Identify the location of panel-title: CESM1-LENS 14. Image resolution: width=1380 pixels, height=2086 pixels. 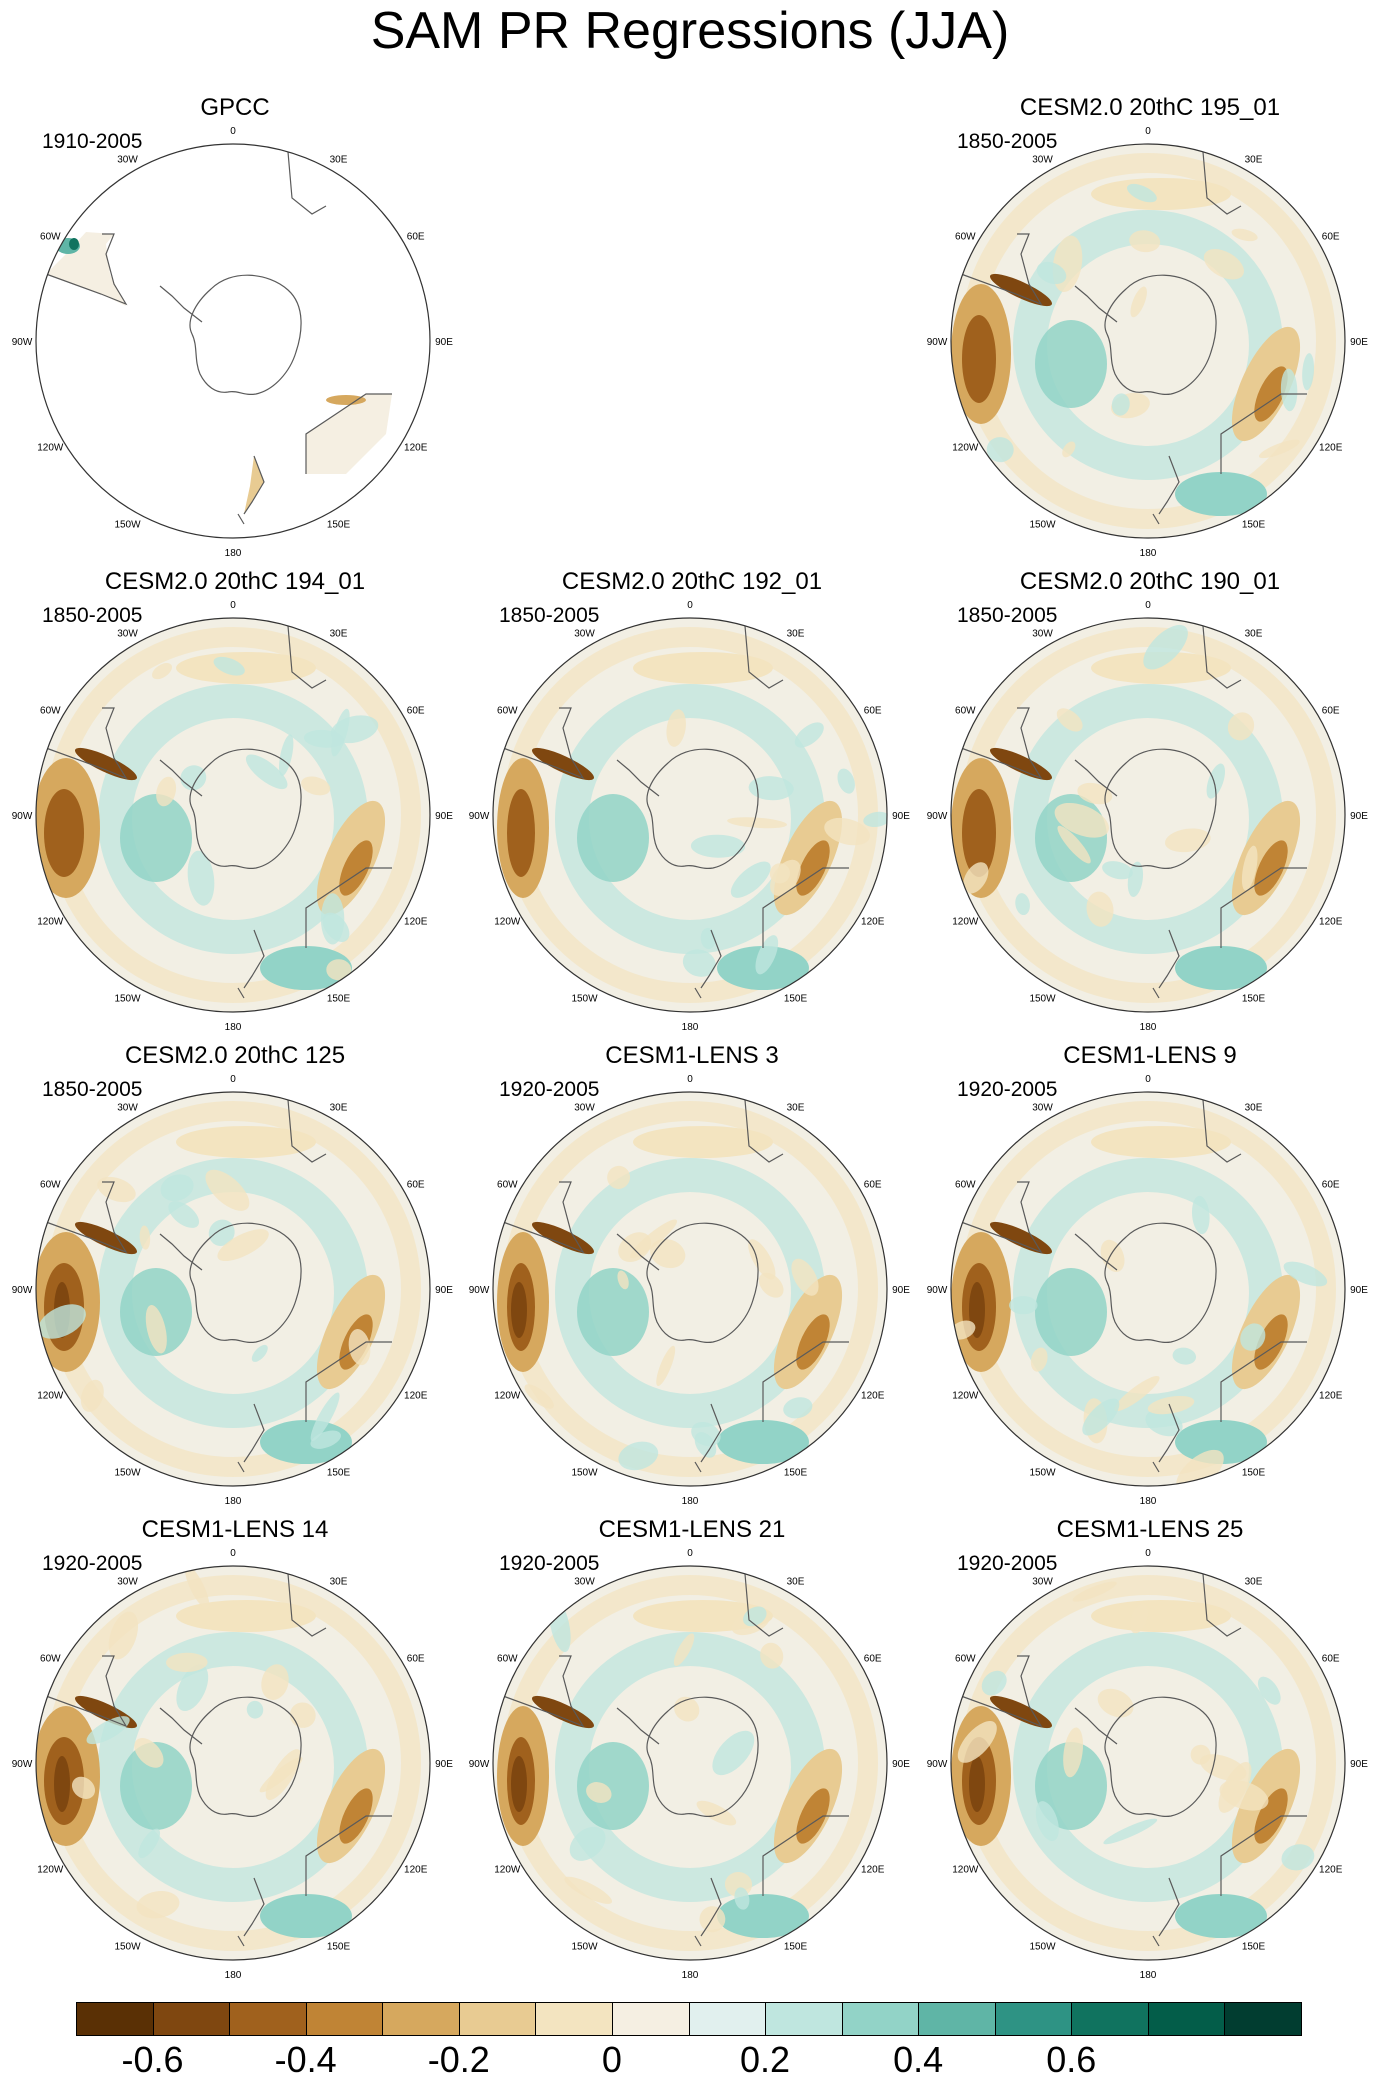
(235, 1529).